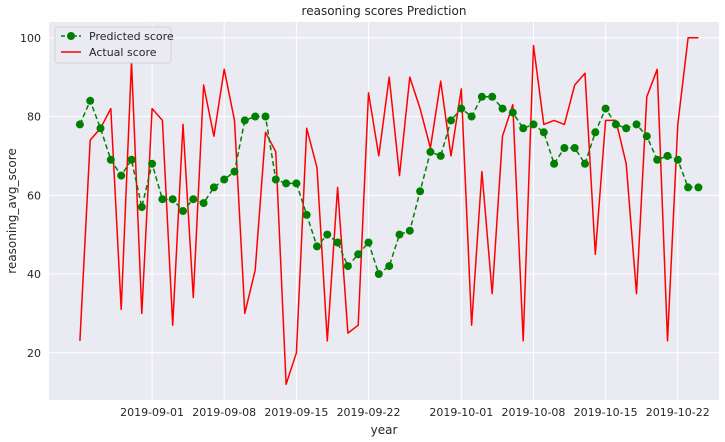 The width and height of the screenshot is (725, 442). I want to click on y-tick-label: 80, so click(34, 117).